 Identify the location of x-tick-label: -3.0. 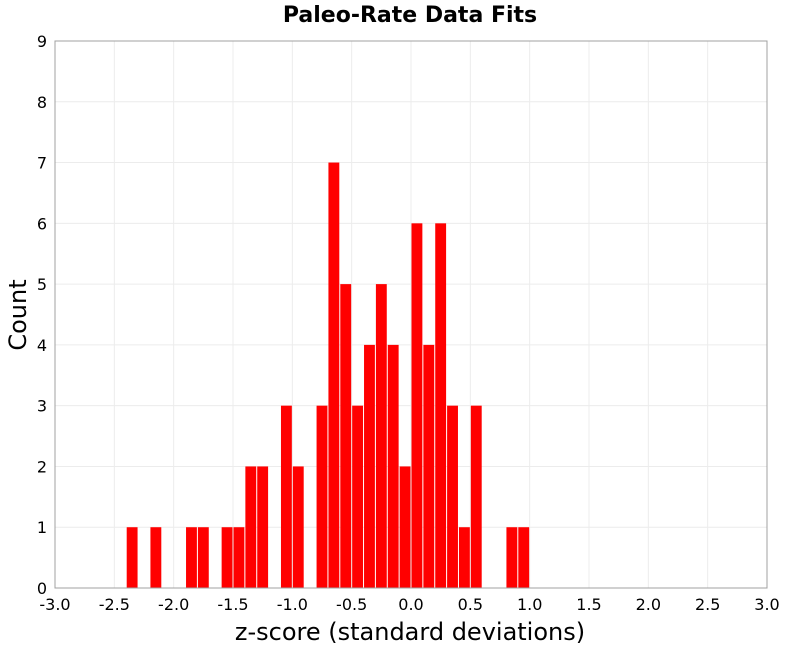
(54, 604).